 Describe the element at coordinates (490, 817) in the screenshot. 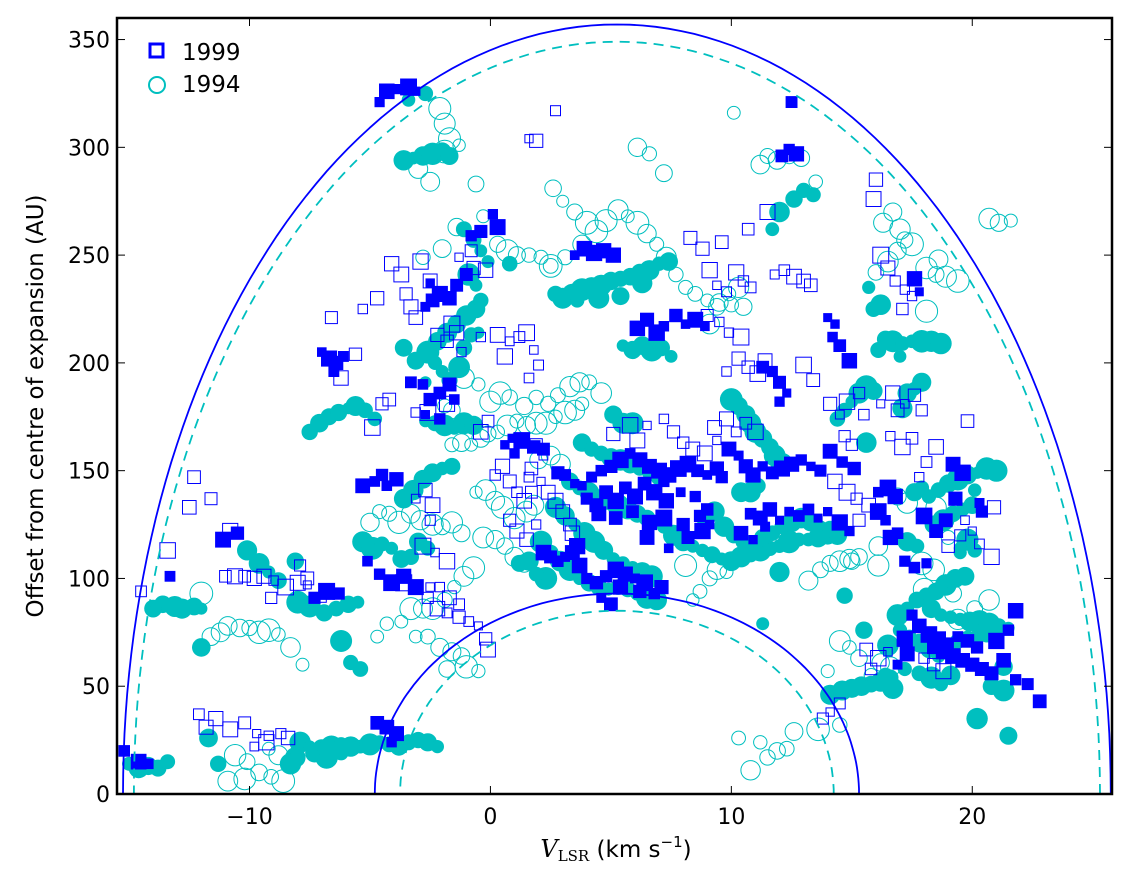

I see `x-tick-label: 0` at that location.